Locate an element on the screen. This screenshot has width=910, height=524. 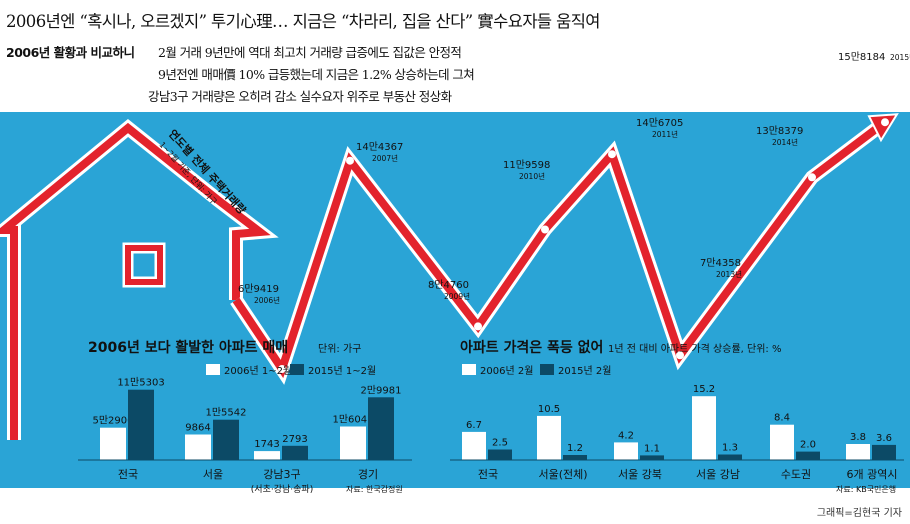
bar-value-label: 11만5303 is located at coordinates (140, 383).